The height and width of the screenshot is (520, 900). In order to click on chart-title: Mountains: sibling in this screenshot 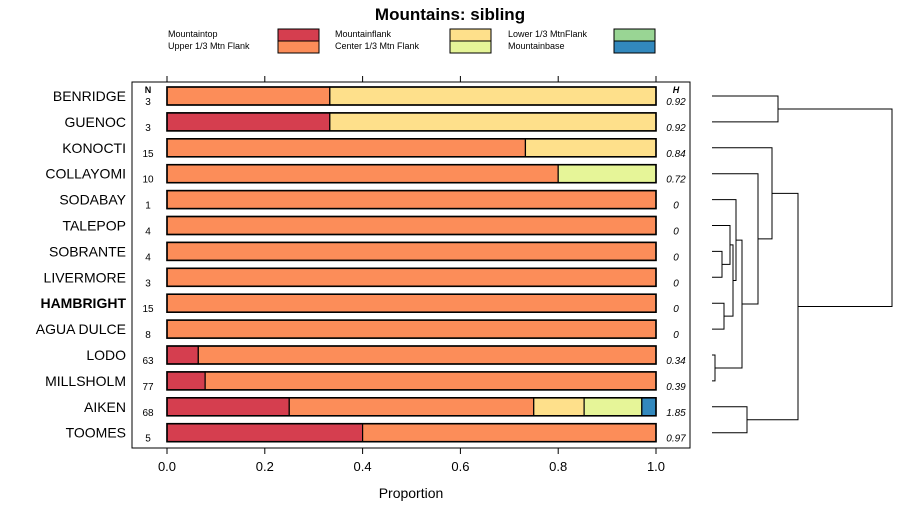, I will do `click(450, 14)`.